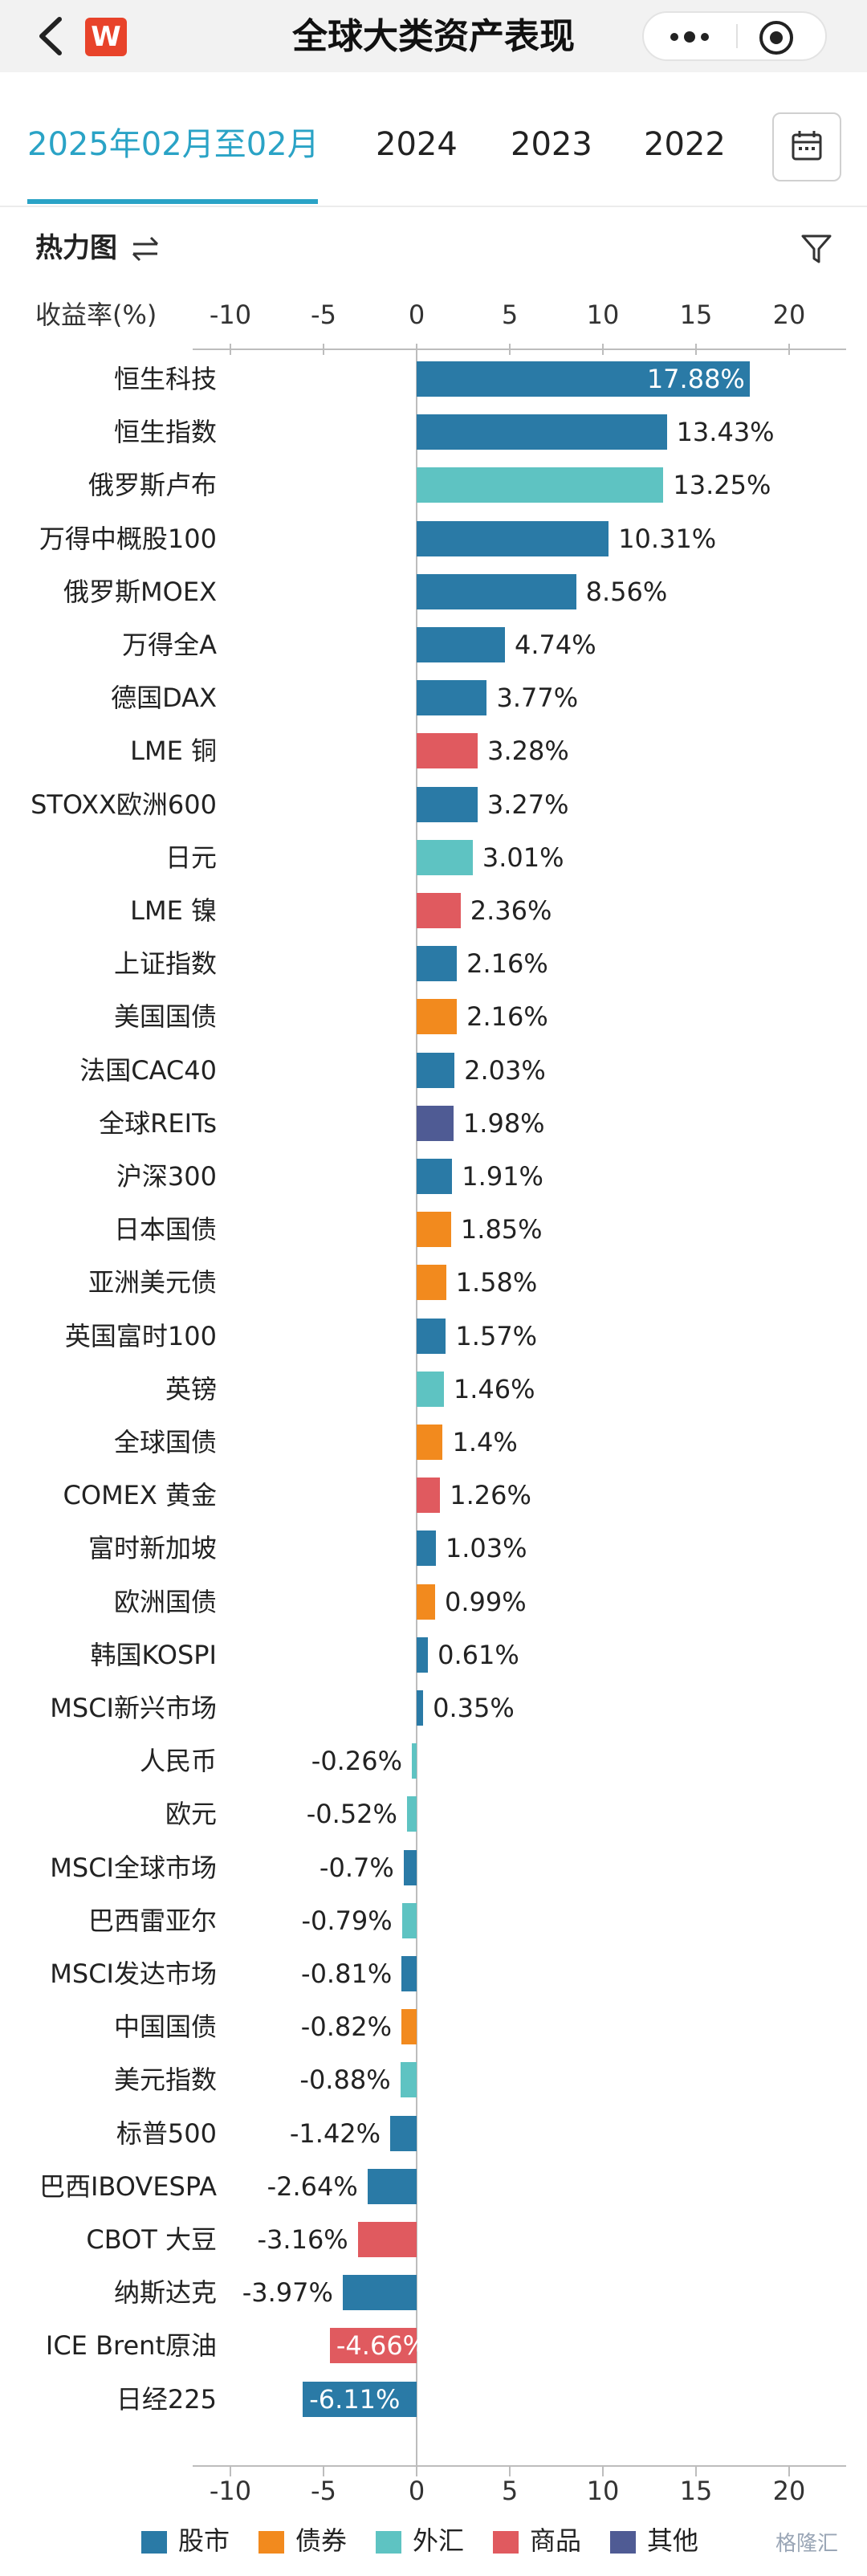 This screenshot has width=867, height=2576. I want to click on tick-label: 20, so click(789, 315).